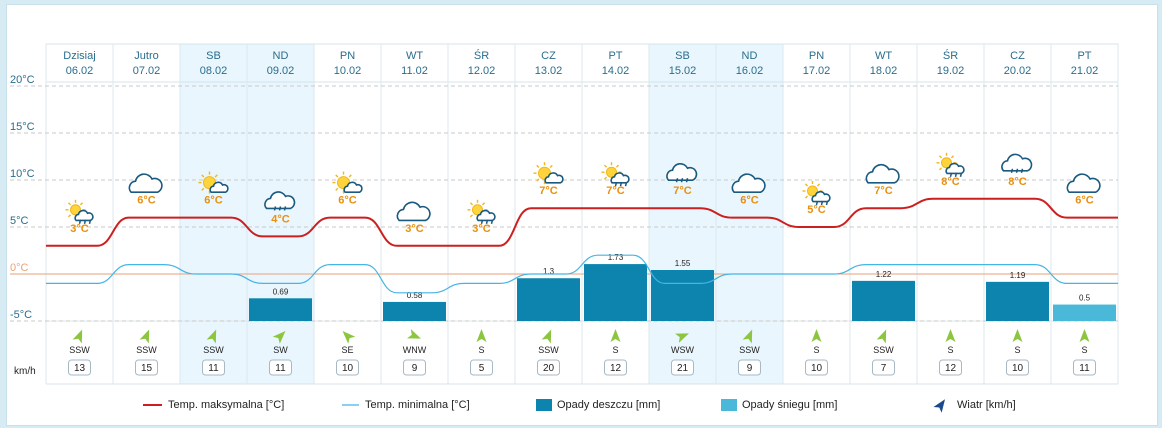 The height and width of the screenshot is (428, 1162). I want to click on day-date: 16.02, so click(750, 71).